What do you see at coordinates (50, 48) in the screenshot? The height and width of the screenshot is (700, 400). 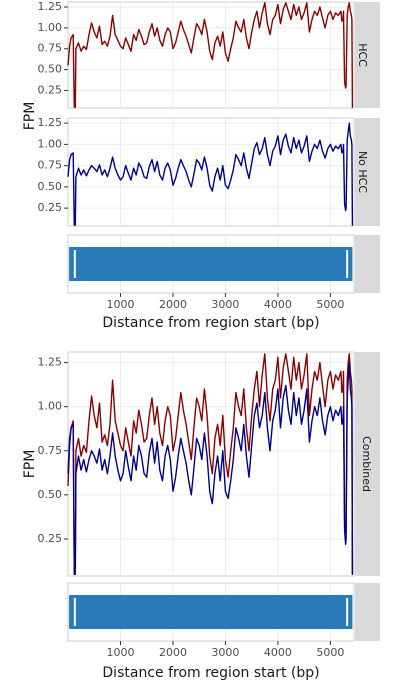 I see `hcc-ytick-label-2: 0.75` at bounding box center [50, 48].